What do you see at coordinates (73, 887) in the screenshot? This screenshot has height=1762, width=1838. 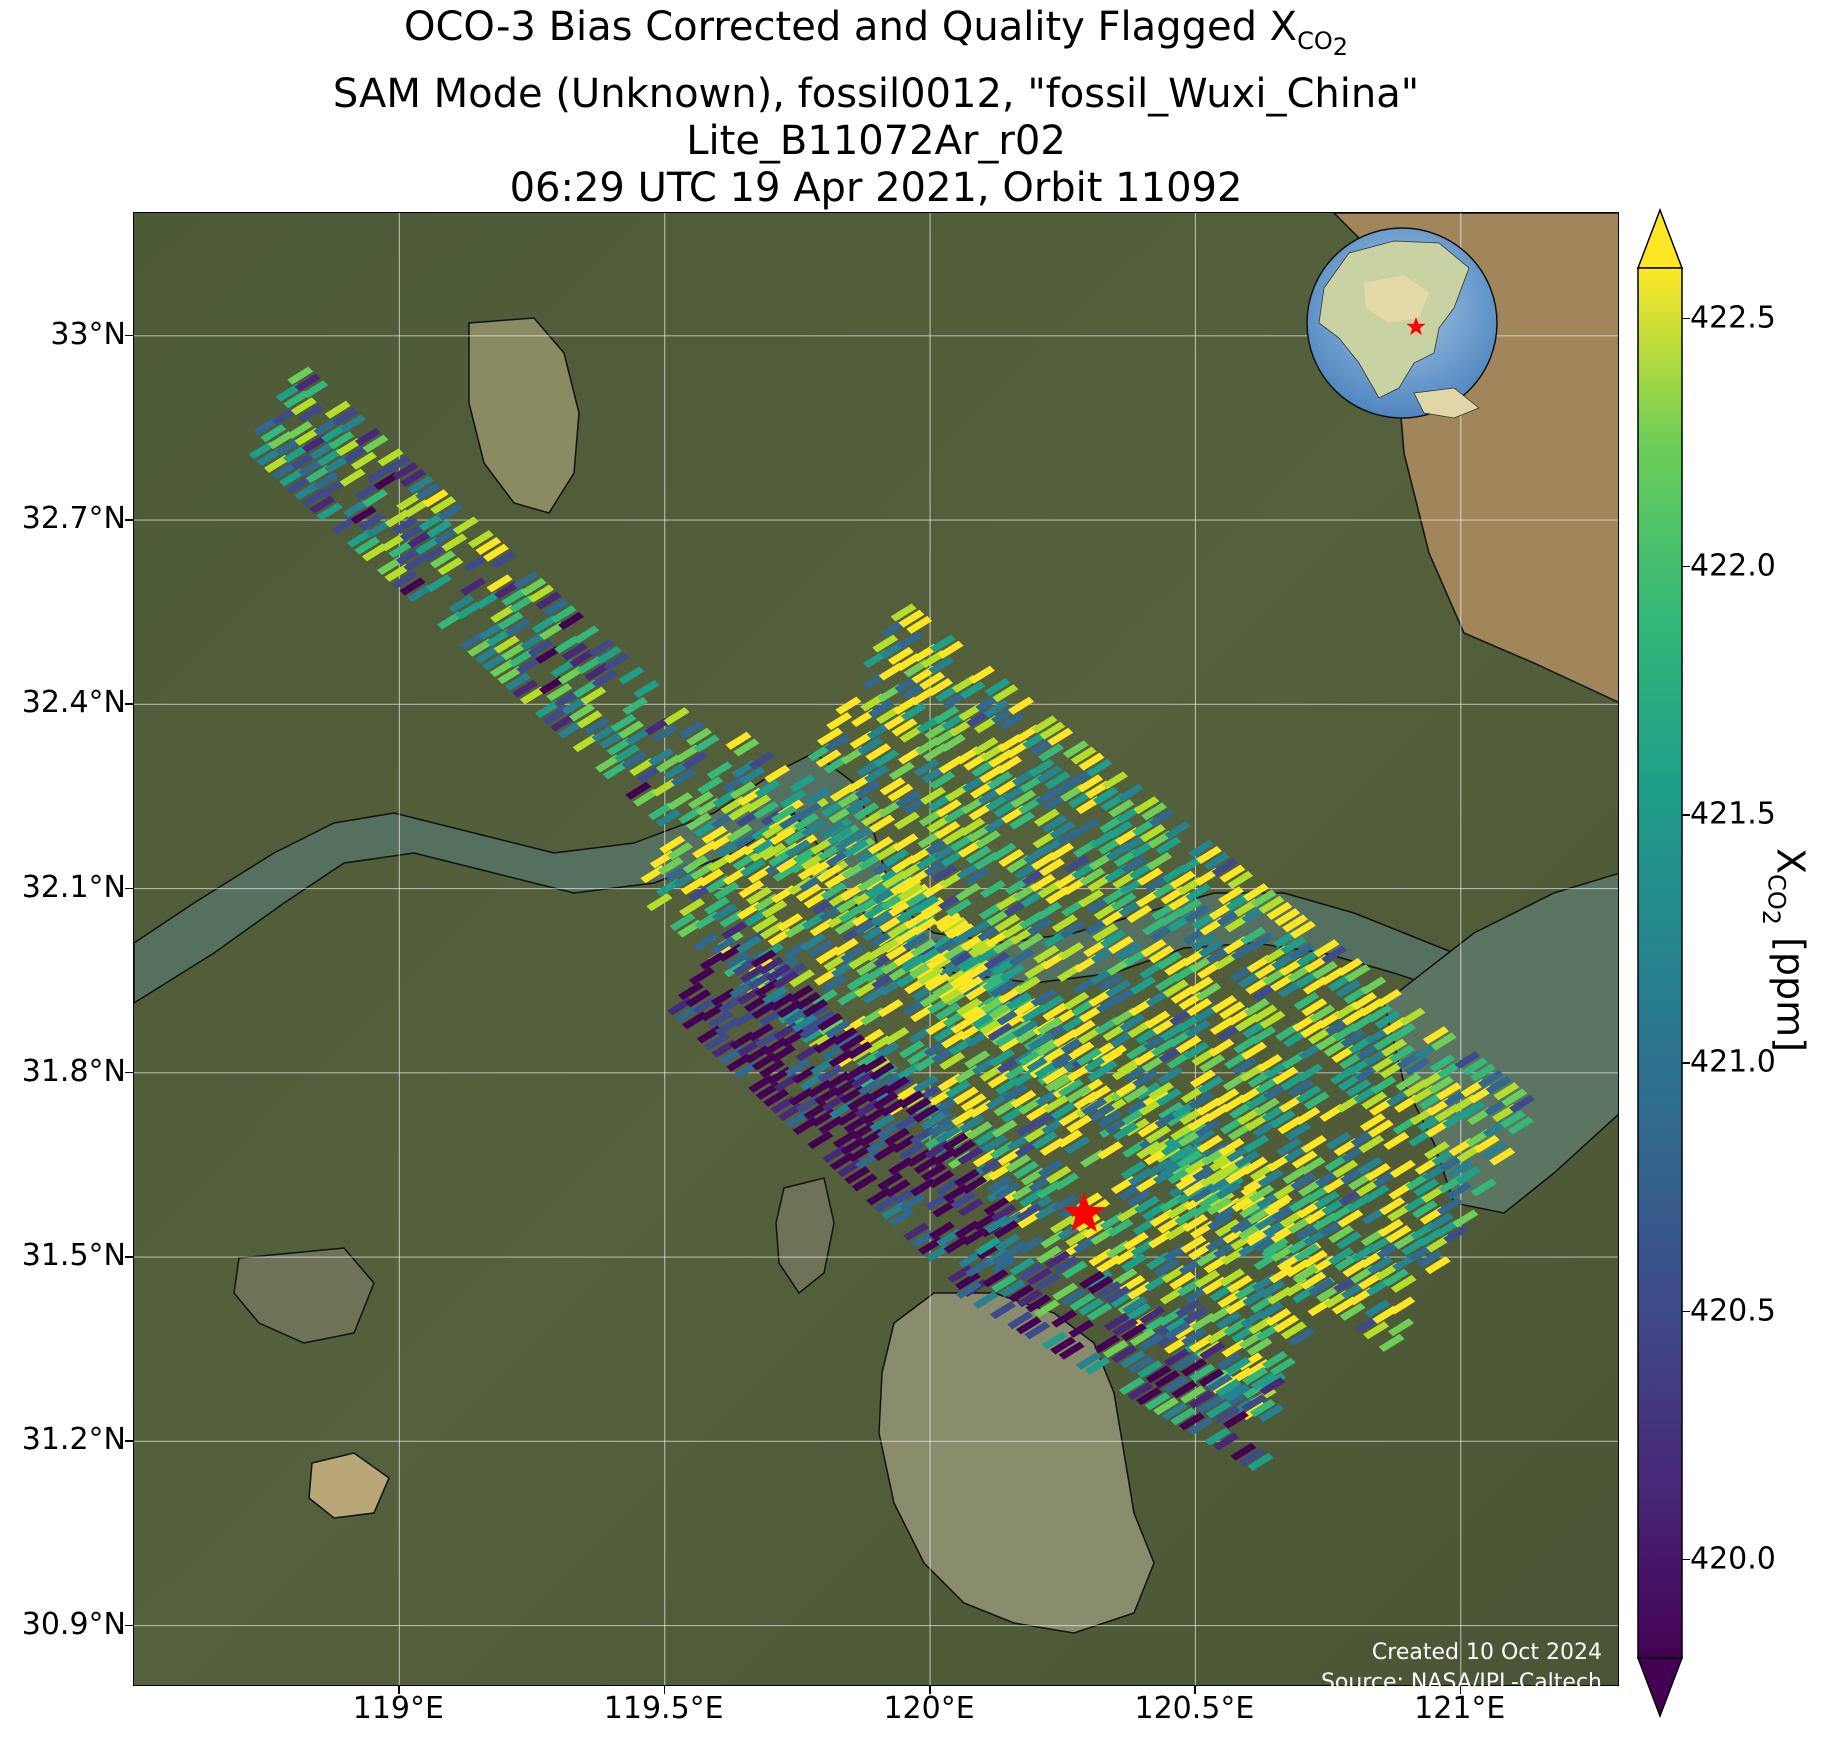 I see `y-tick-label: 32.1°N` at bounding box center [73, 887].